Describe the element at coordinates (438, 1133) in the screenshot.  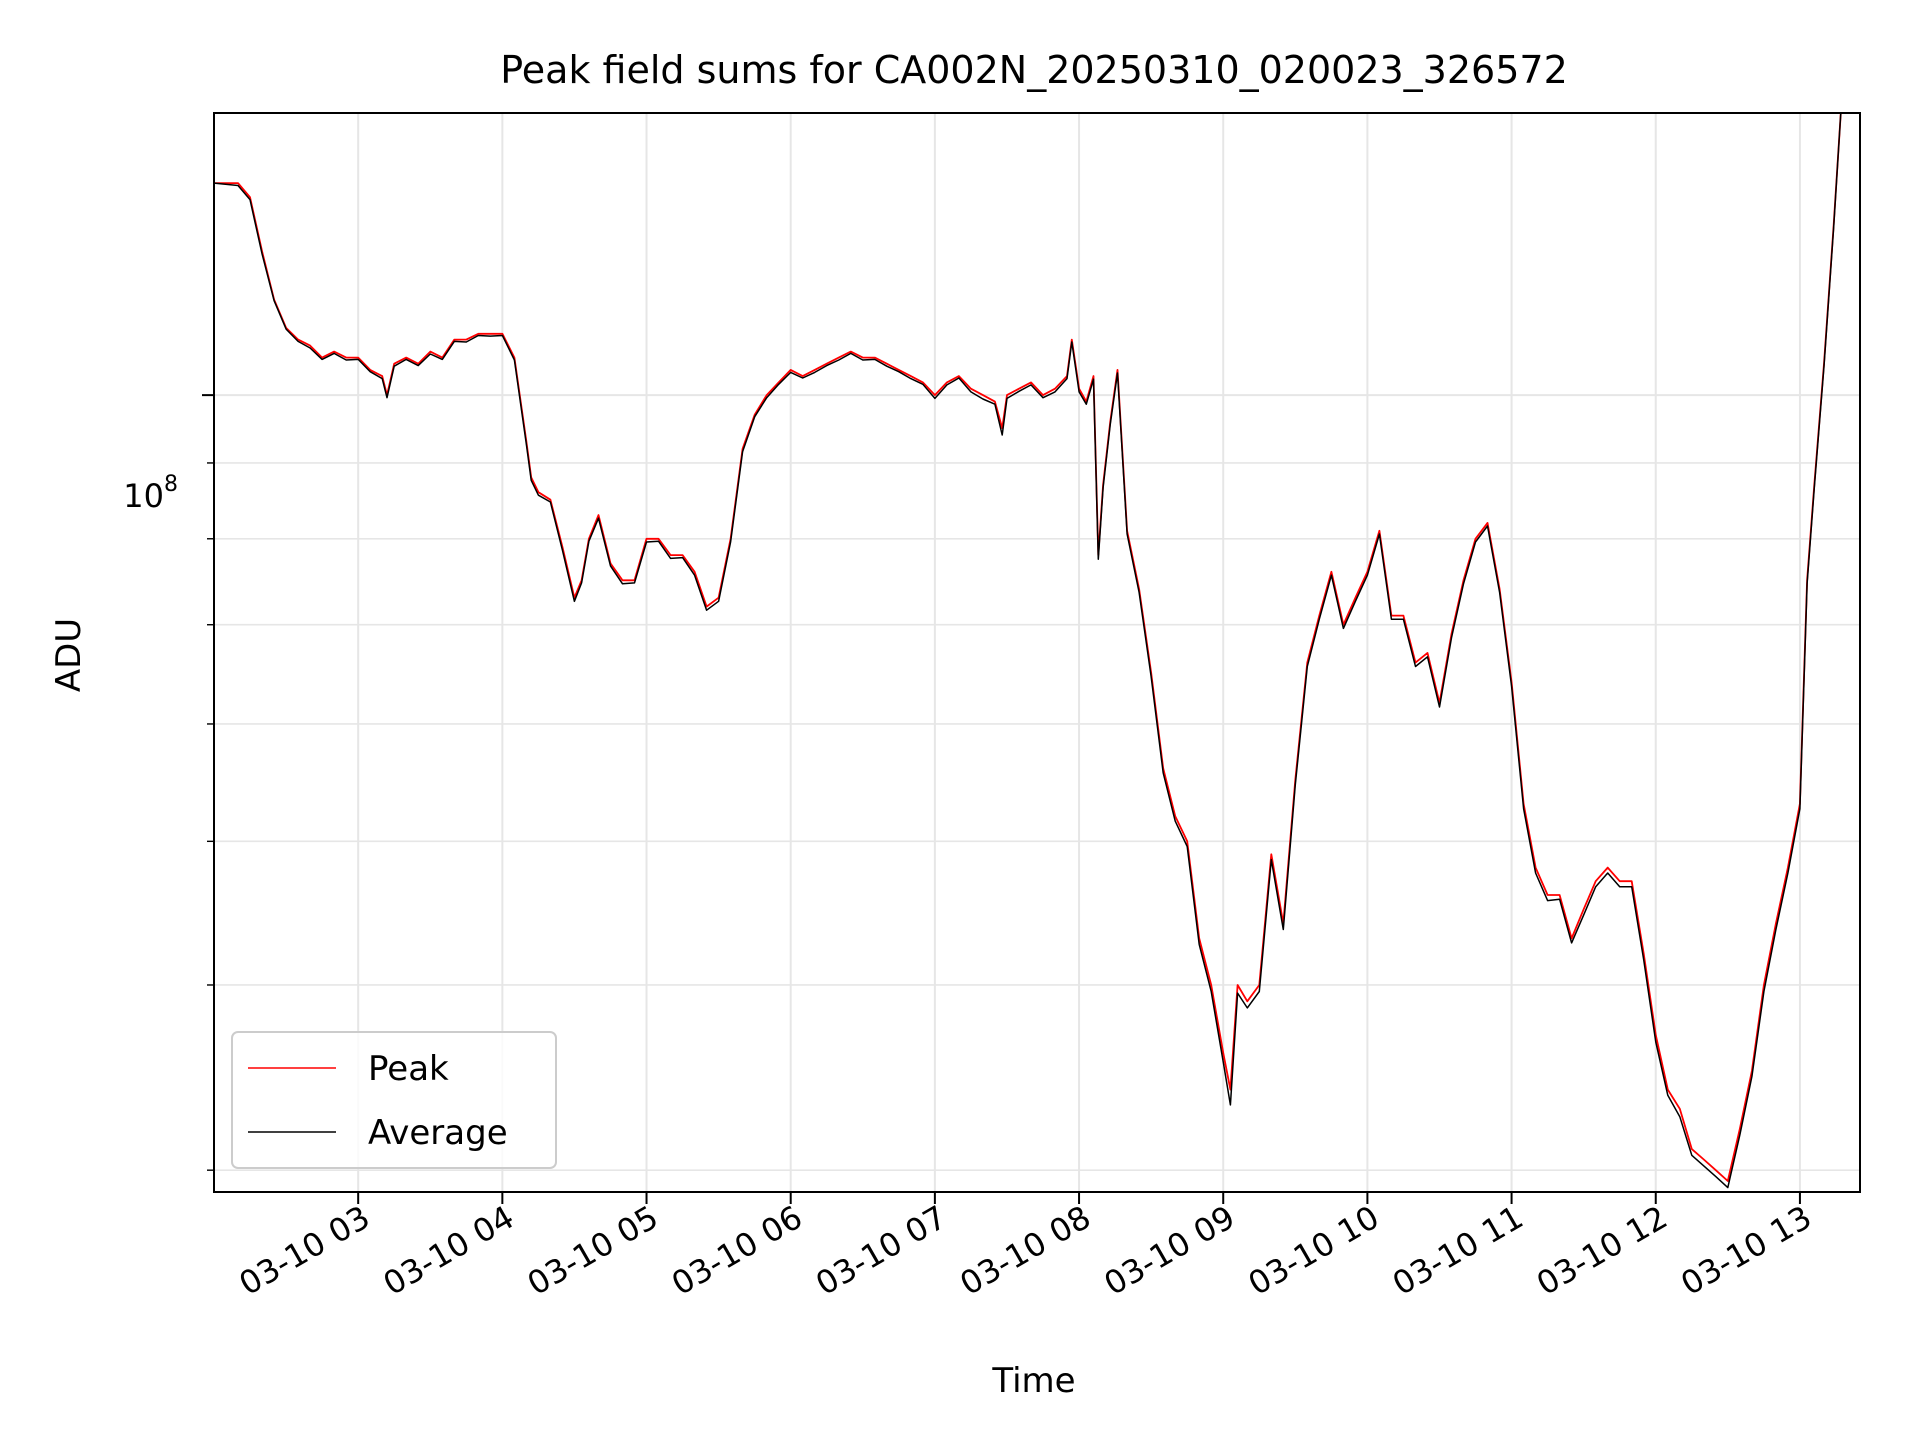
I see `legend-label-average: Average` at that location.